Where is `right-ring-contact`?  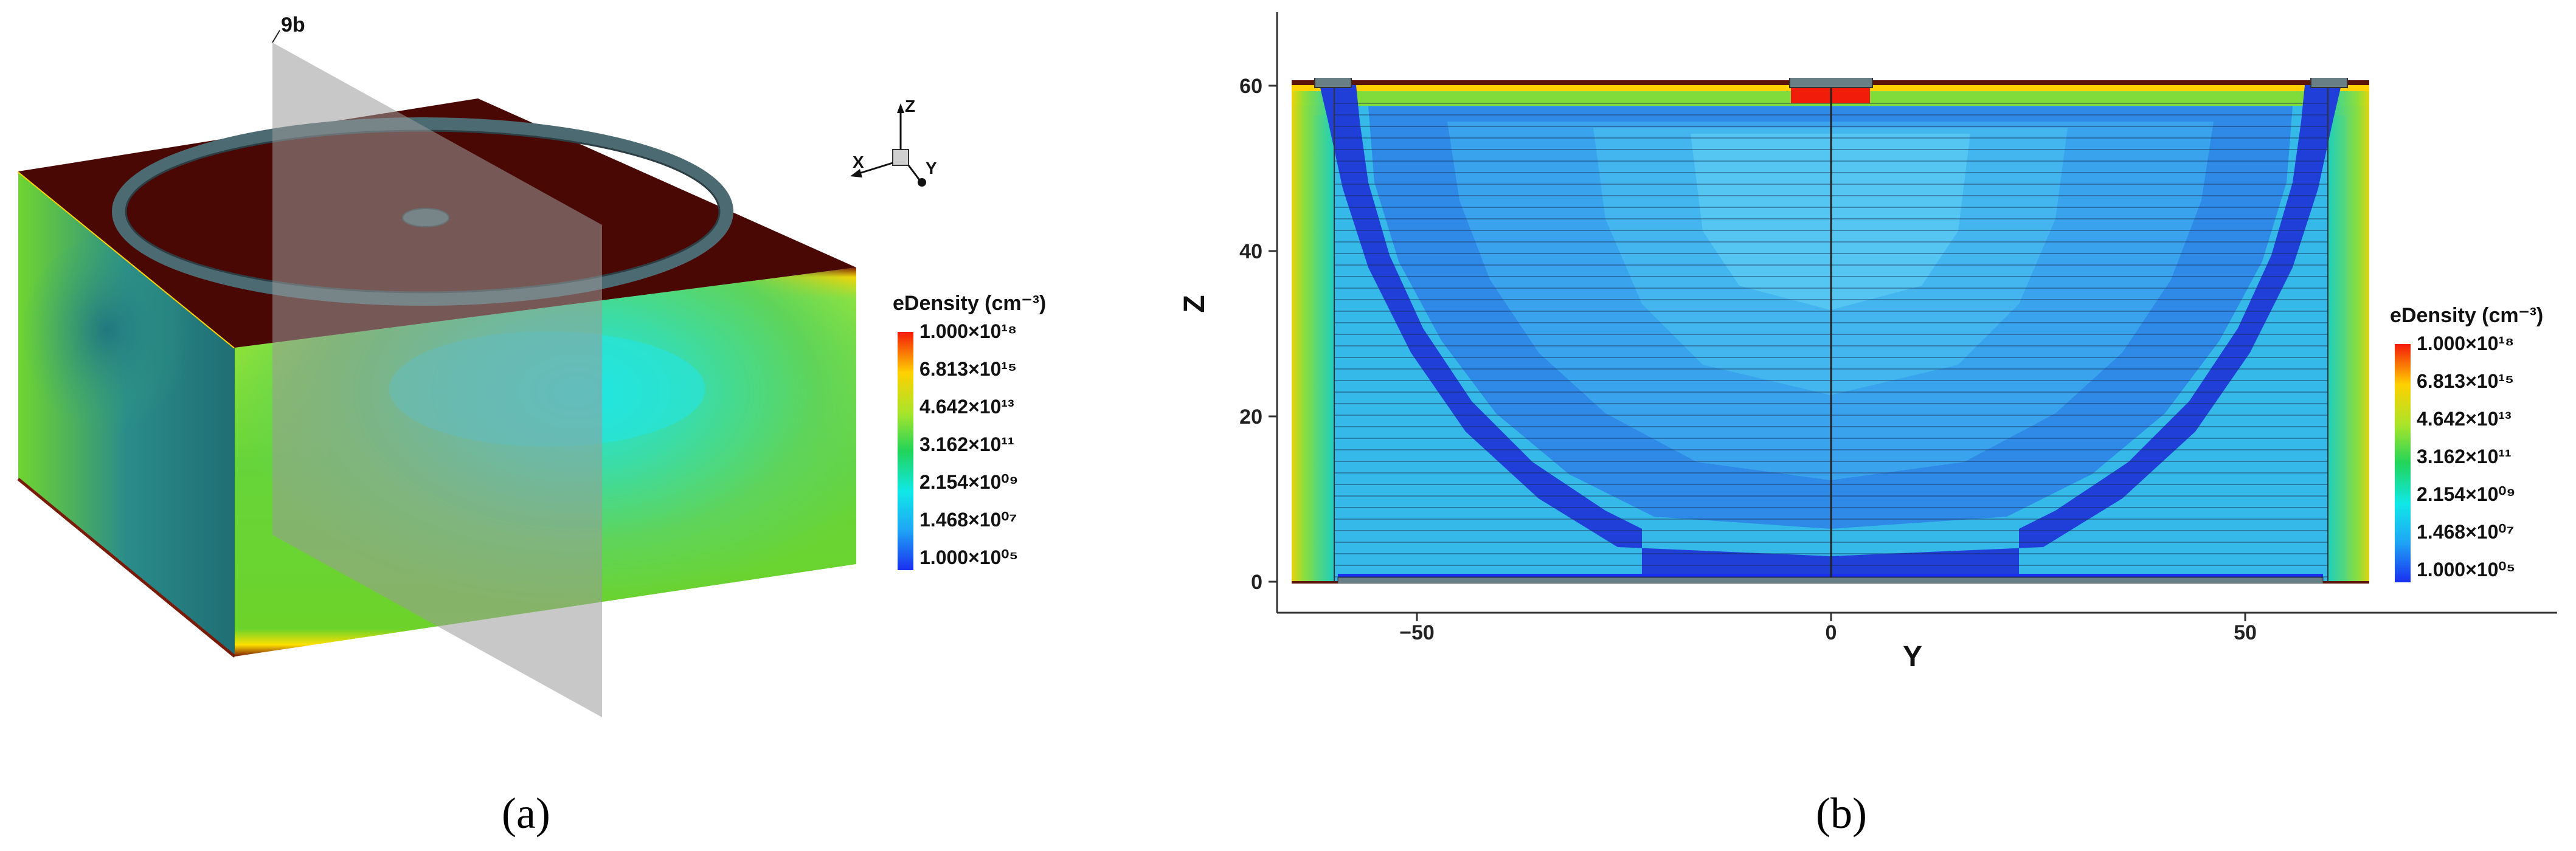
right-ring-contact is located at coordinates (2329, 83).